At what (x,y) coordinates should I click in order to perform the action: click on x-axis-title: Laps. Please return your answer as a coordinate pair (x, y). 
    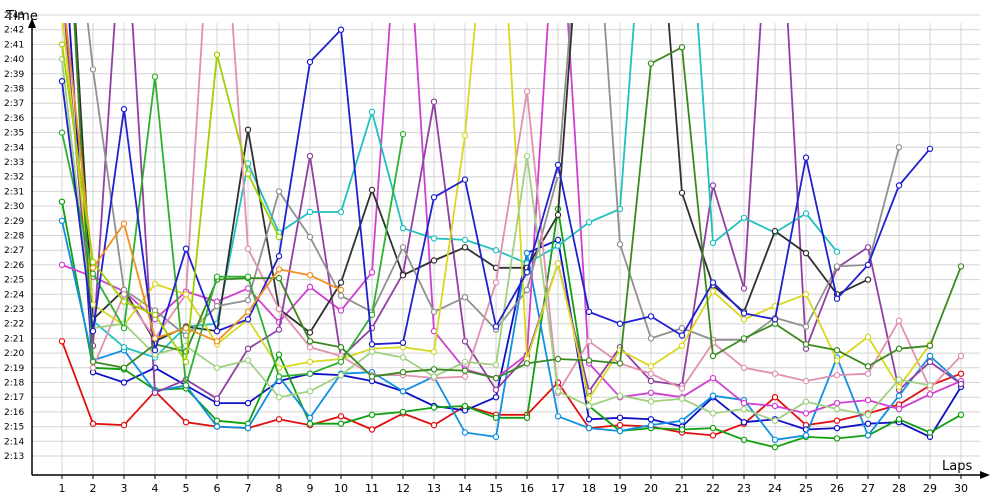
    Looking at the image, I should click on (957, 466).